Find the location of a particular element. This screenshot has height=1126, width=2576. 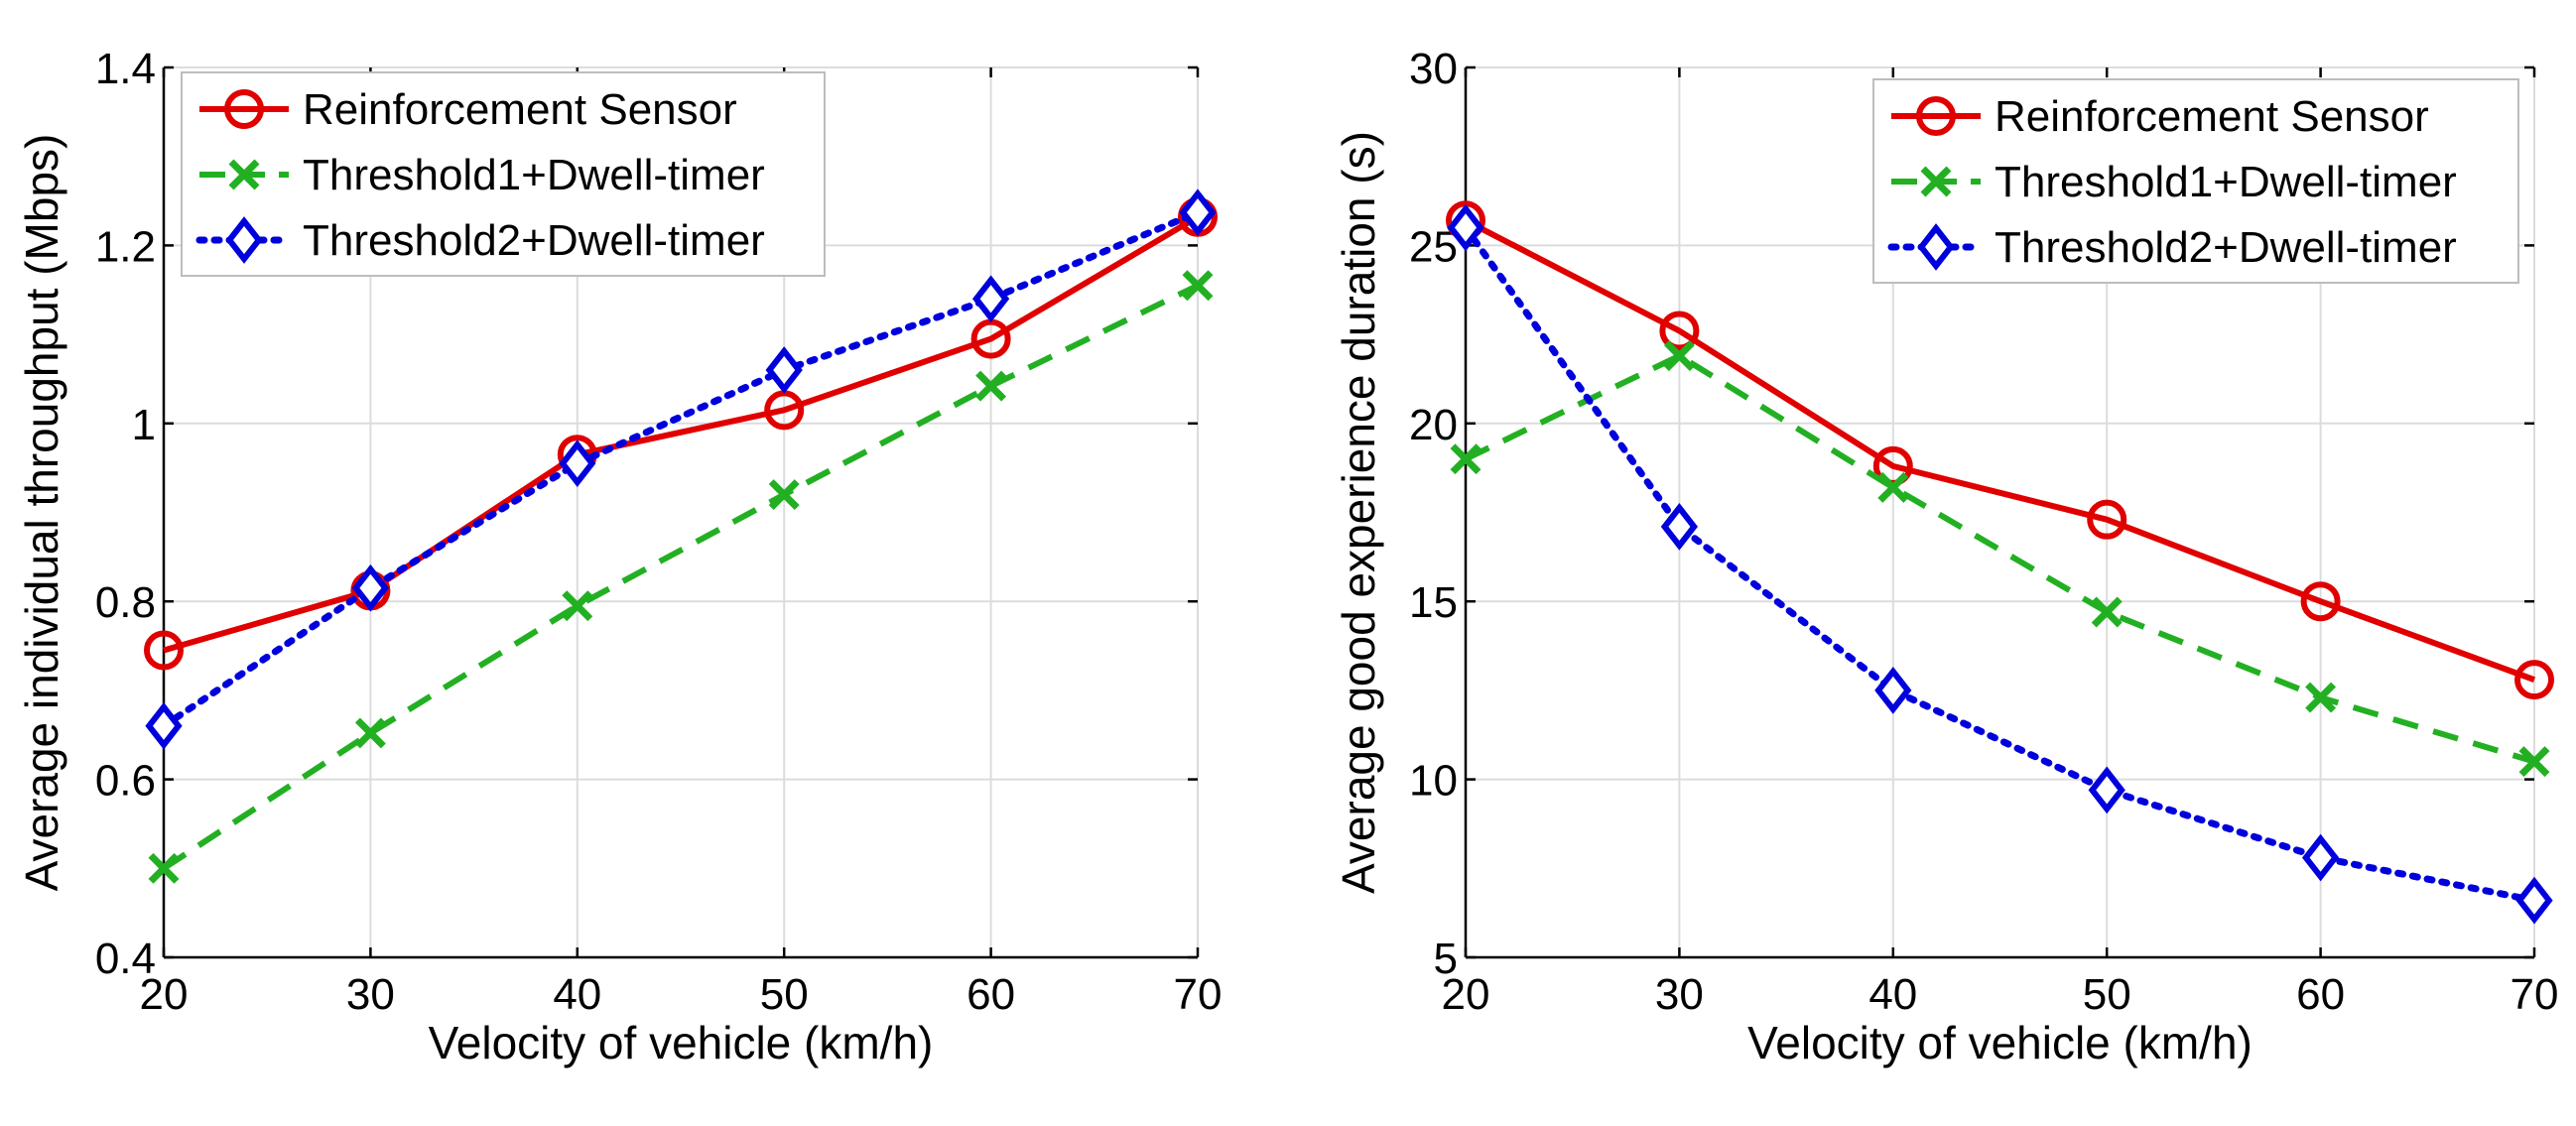

y-axis-label: Average individual throughput (Mbps) is located at coordinates (42, 513).